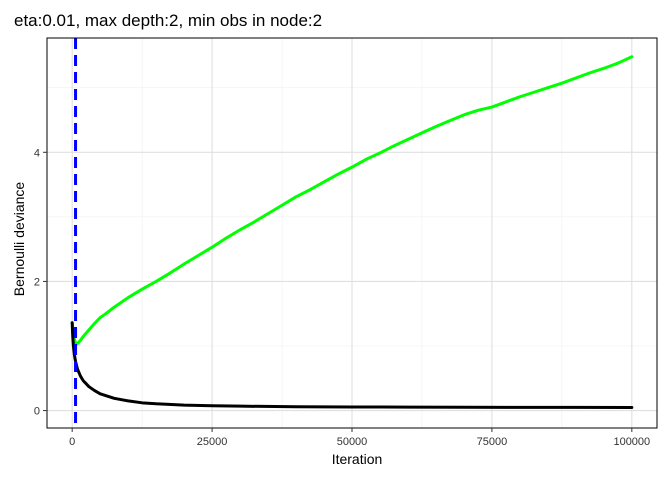 Image resolution: width=672 pixels, height=480 pixels. Describe the element at coordinates (37, 412) in the screenshot. I see `y-tick-label: 0` at that location.